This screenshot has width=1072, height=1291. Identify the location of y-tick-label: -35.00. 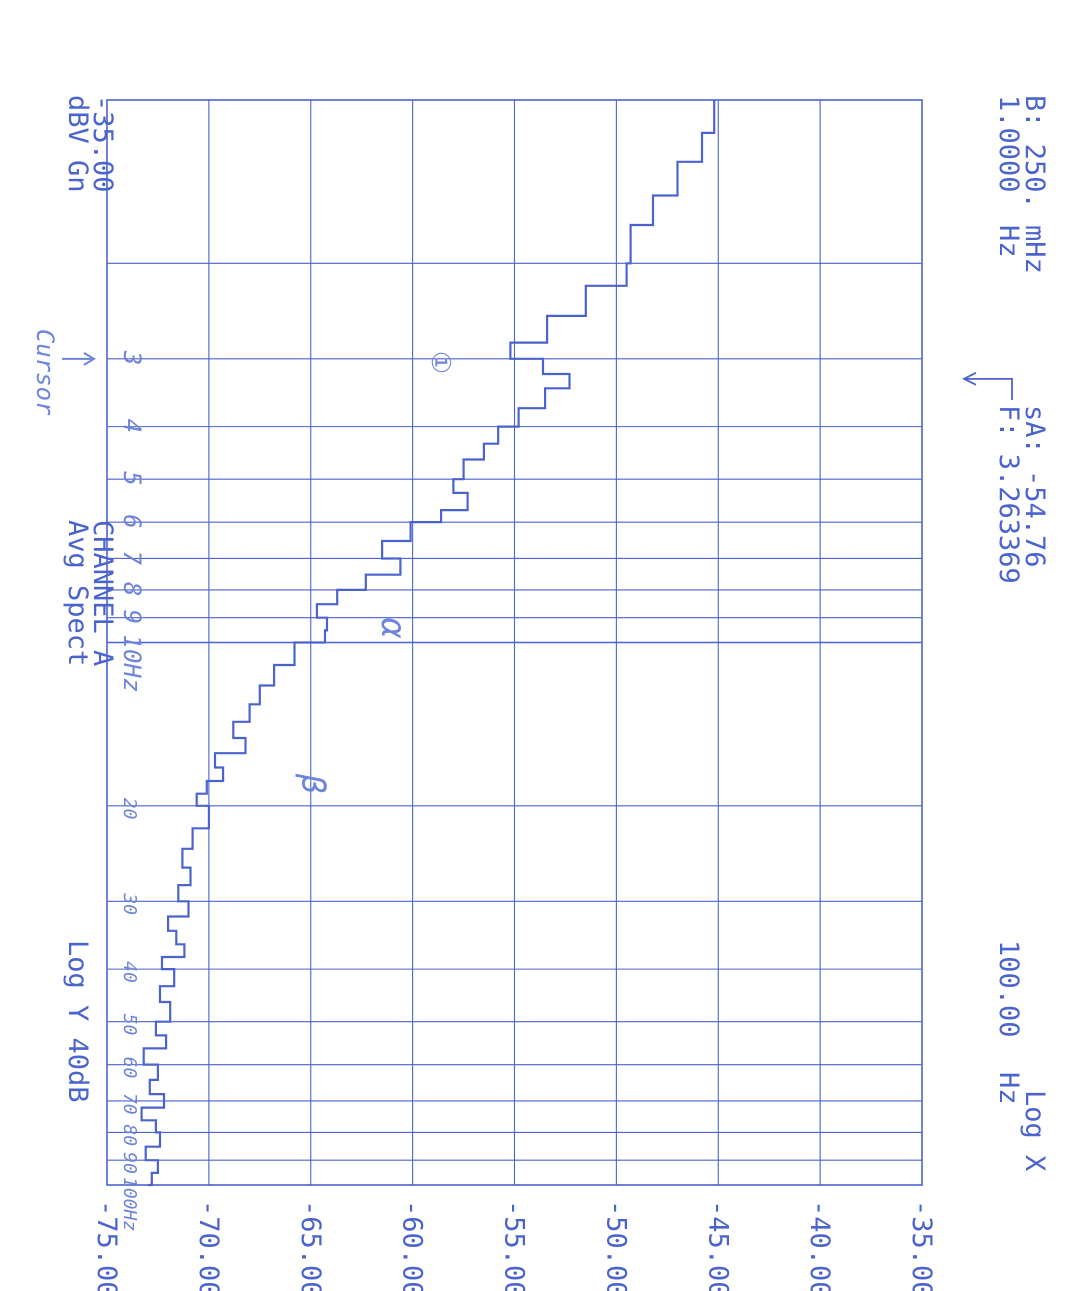
(921, 1245).